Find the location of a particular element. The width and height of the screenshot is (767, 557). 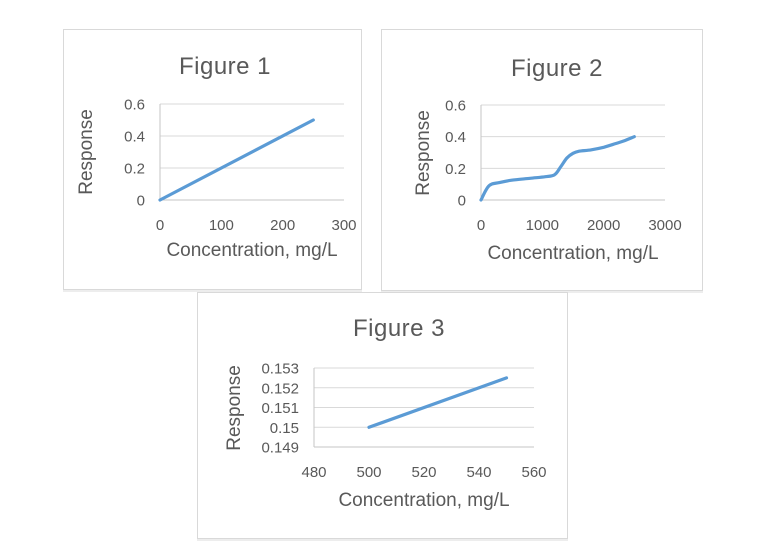

figure-2-title: Figure 2 is located at coordinates (557, 68).